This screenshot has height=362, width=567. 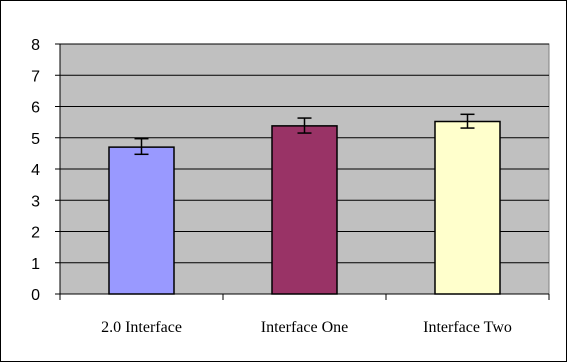 What do you see at coordinates (467, 327) in the screenshot?
I see `x-category-label: Interface Two` at bounding box center [467, 327].